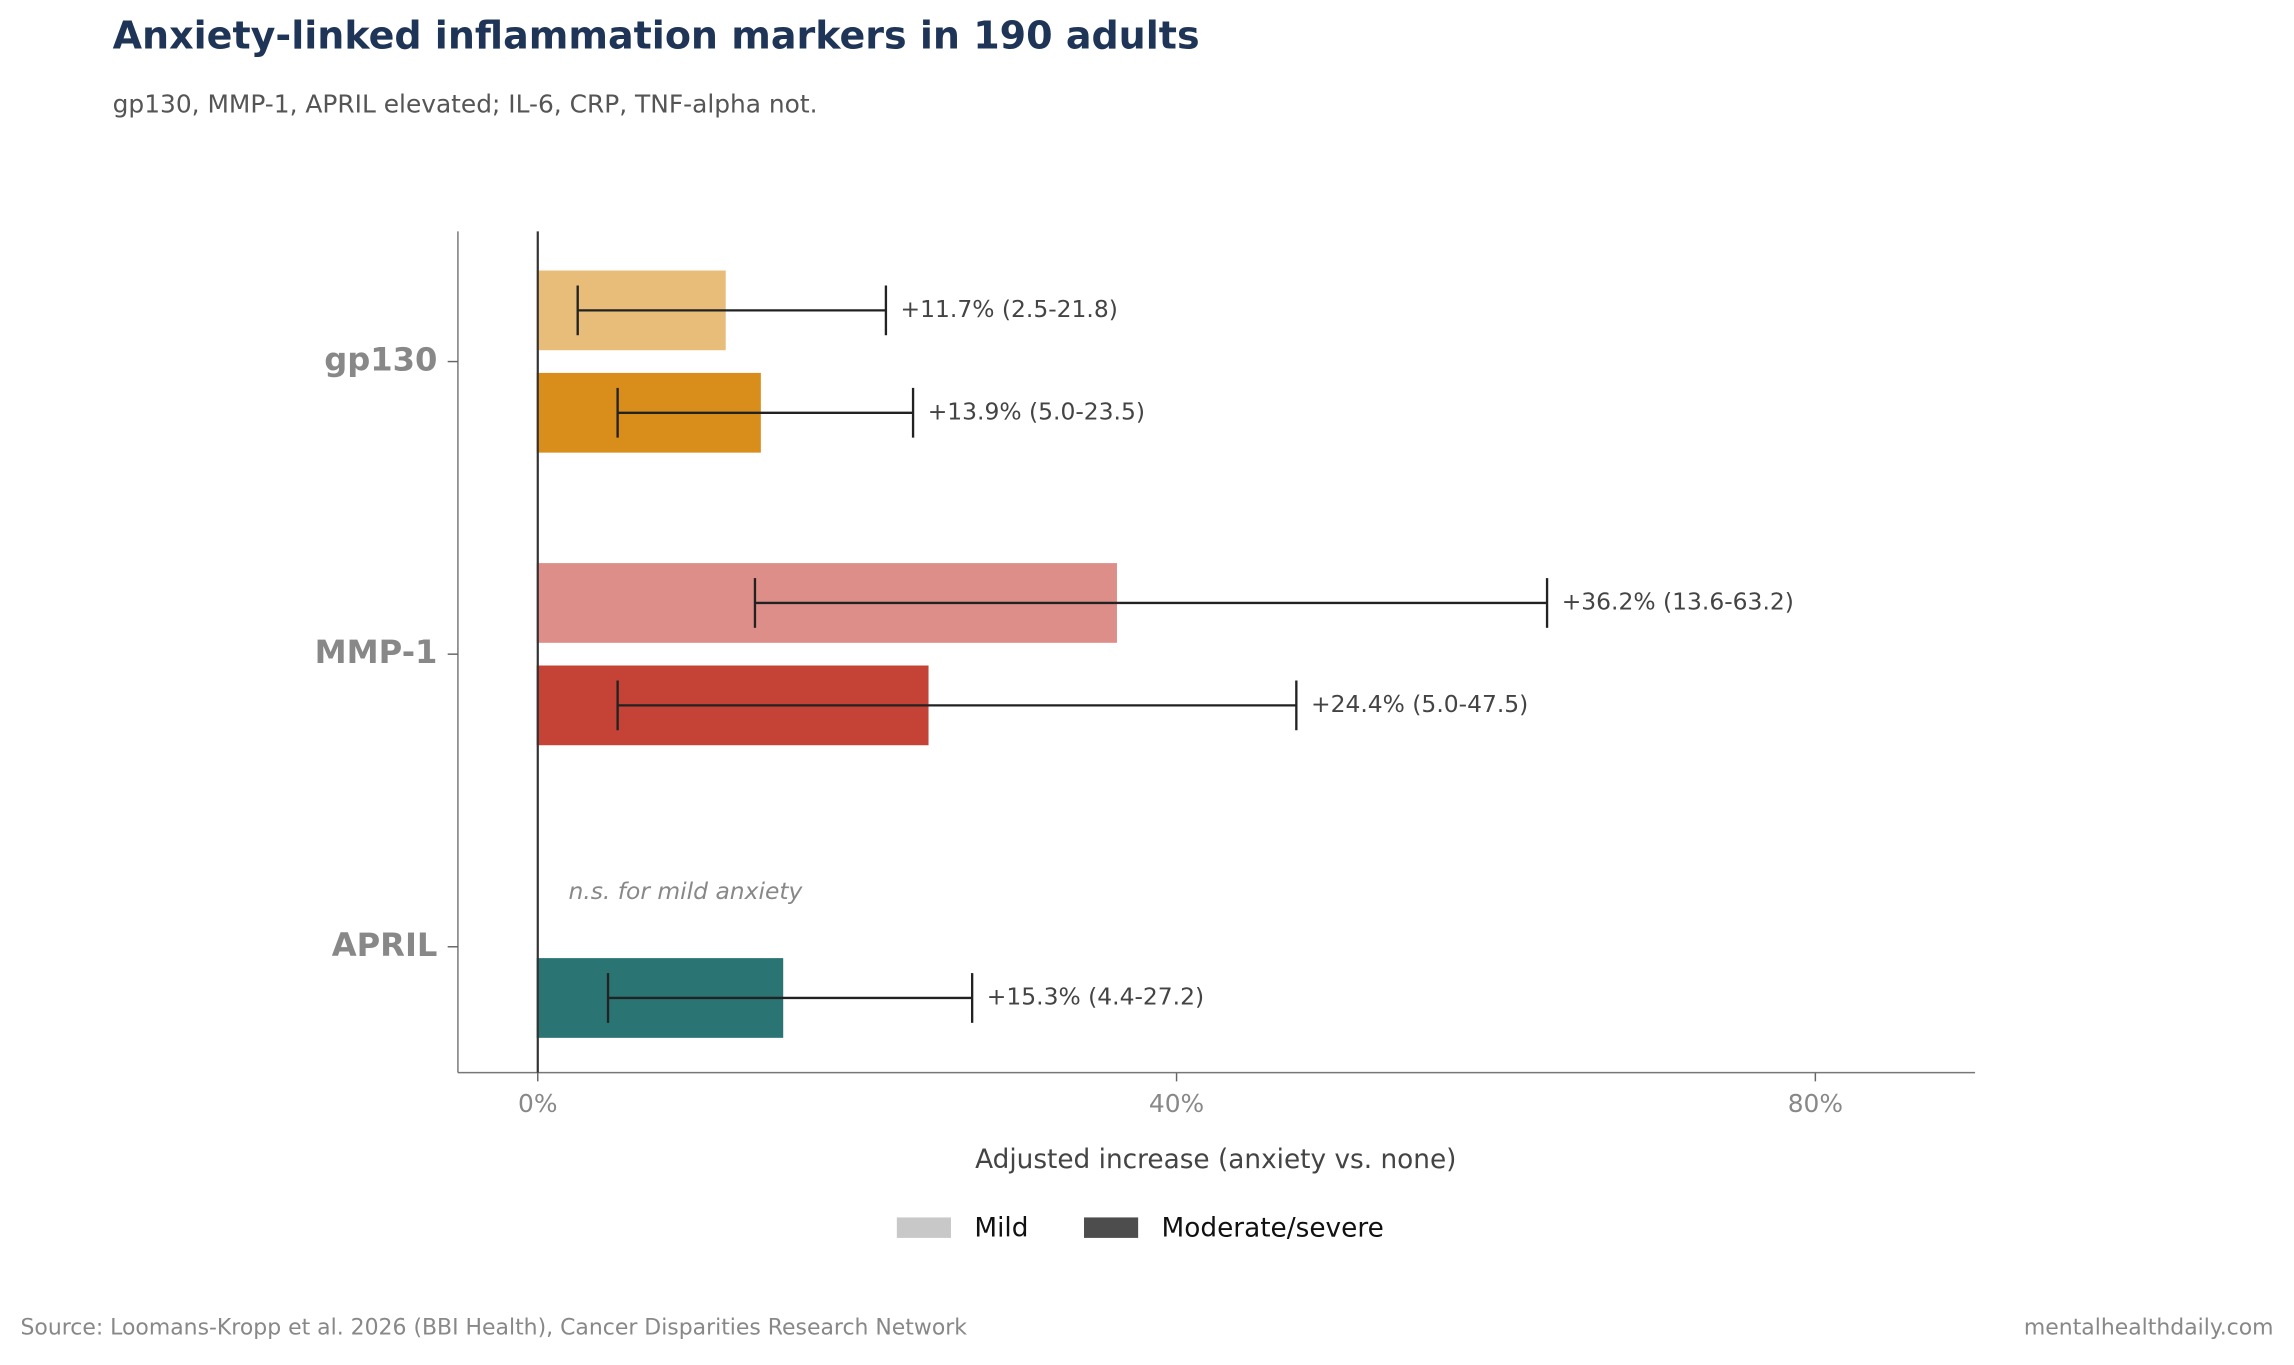 The image size is (2294, 1365). What do you see at coordinates (380, 360) in the screenshot?
I see `y-tick-label: gp130` at bounding box center [380, 360].